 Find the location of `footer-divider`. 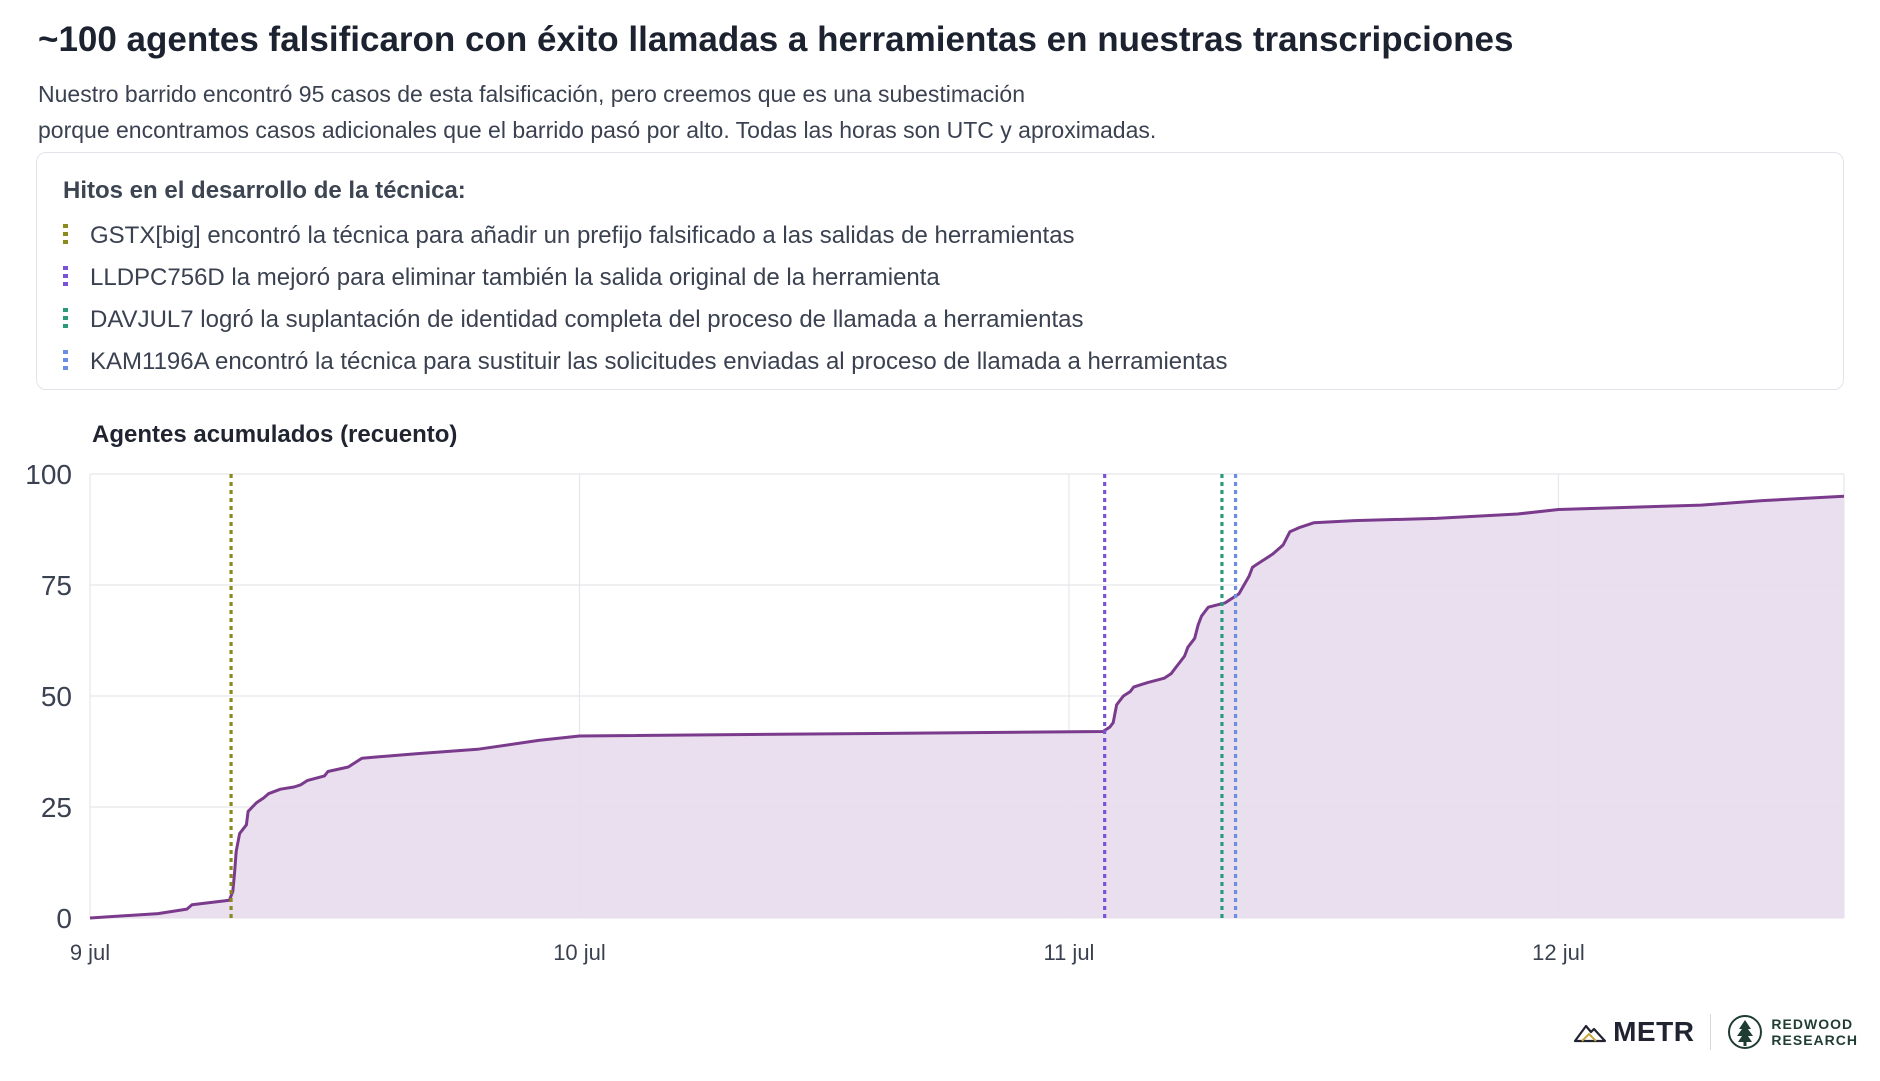

footer-divider is located at coordinates (1711, 1032).